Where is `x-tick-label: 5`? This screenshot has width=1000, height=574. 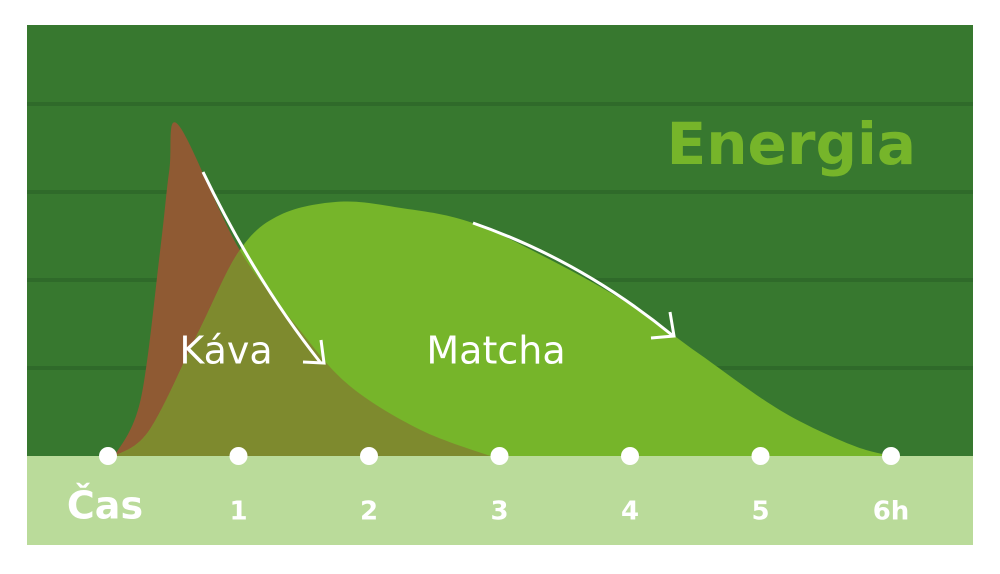 x-tick-label: 5 is located at coordinates (760, 512).